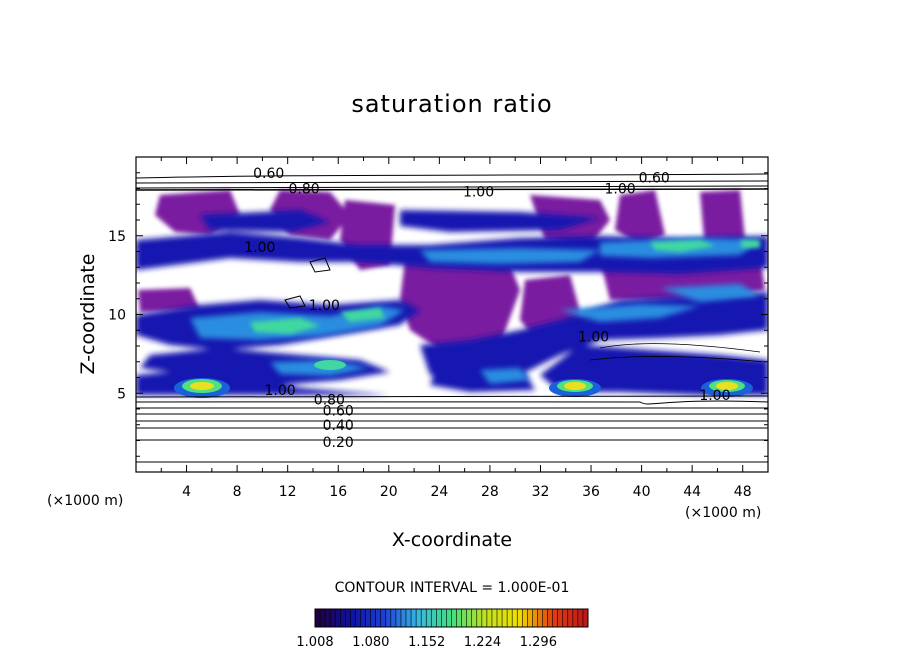 The height and width of the screenshot is (654, 904). I want to click on colorbar-tick-label: 1.080, so click(370, 642).